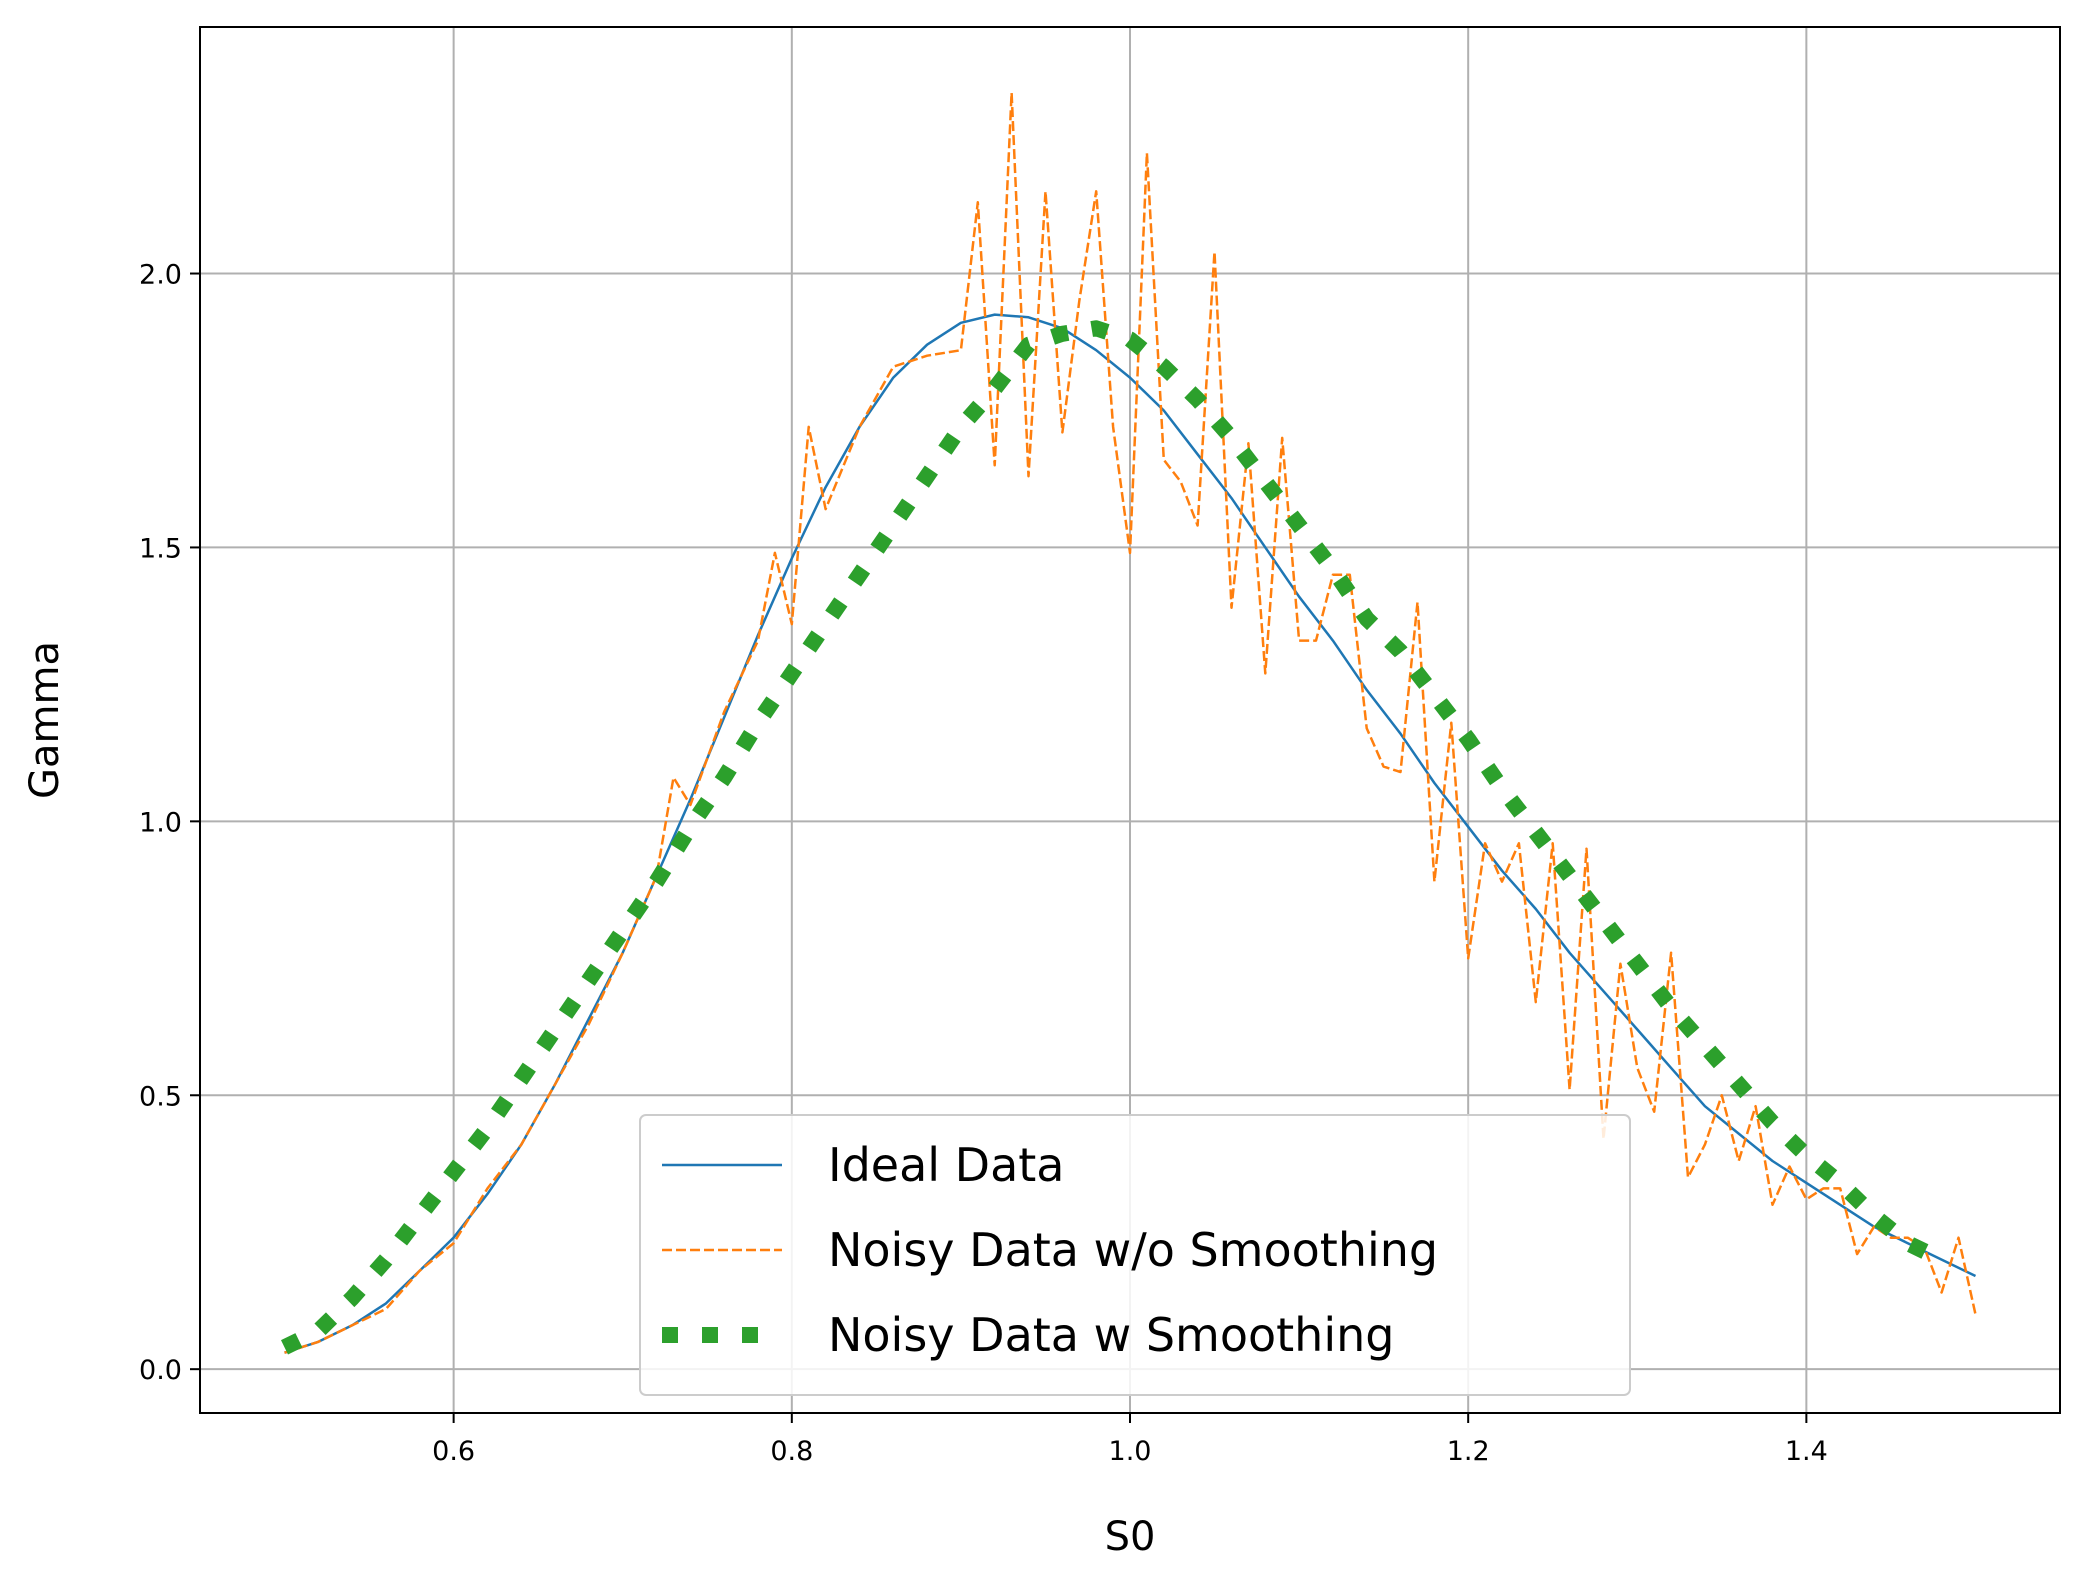 Image resolution: width=2089 pixels, height=1595 pixels. What do you see at coordinates (160, 275) in the screenshot?
I see `y-tick-label: 2.0` at bounding box center [160, 275].